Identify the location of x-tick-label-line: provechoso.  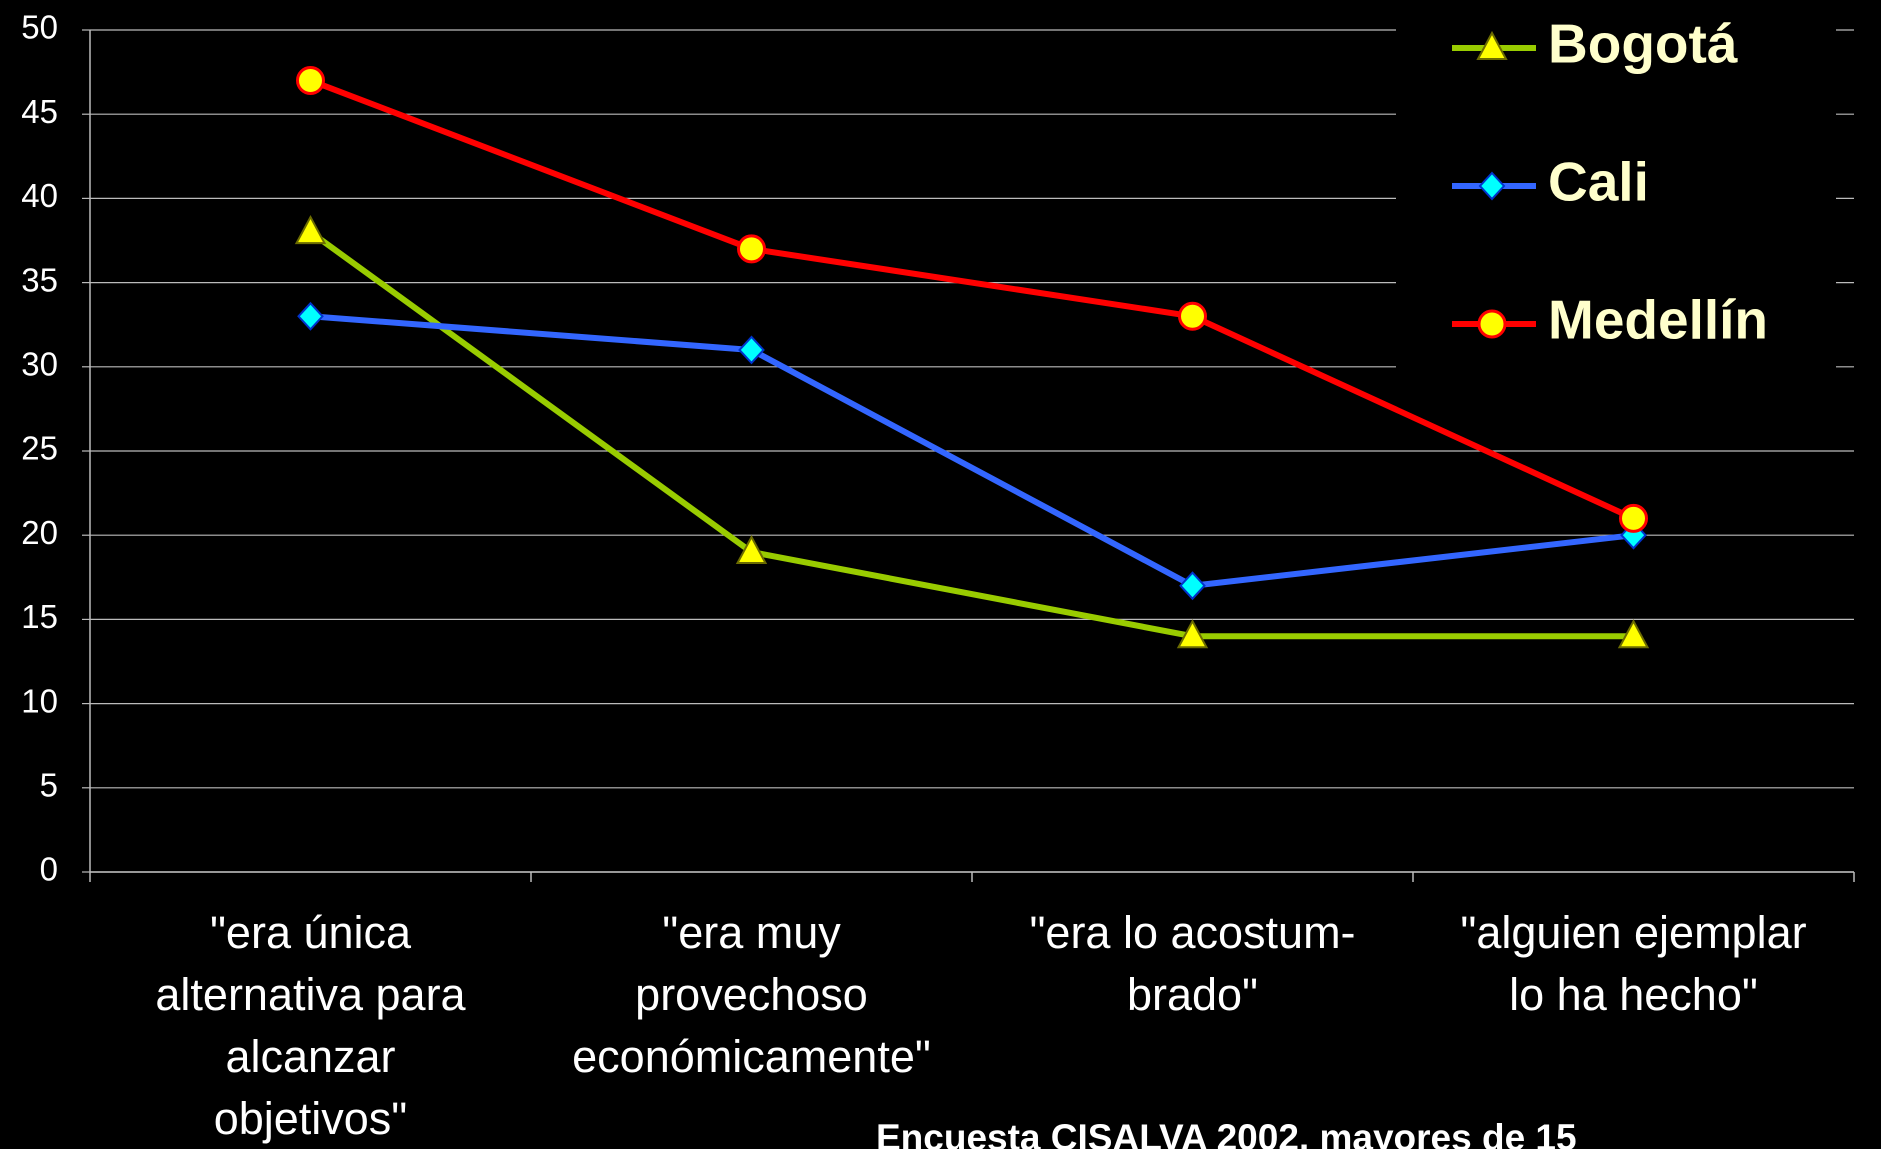
(751, 994).